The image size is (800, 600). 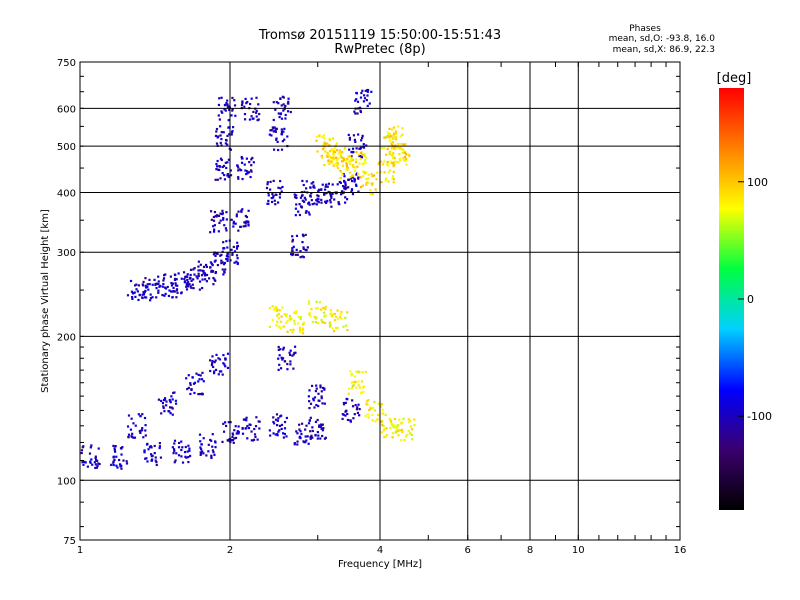 I want to click on colorbar-ticks: 100 0 -100, so click(x=755, y=299).